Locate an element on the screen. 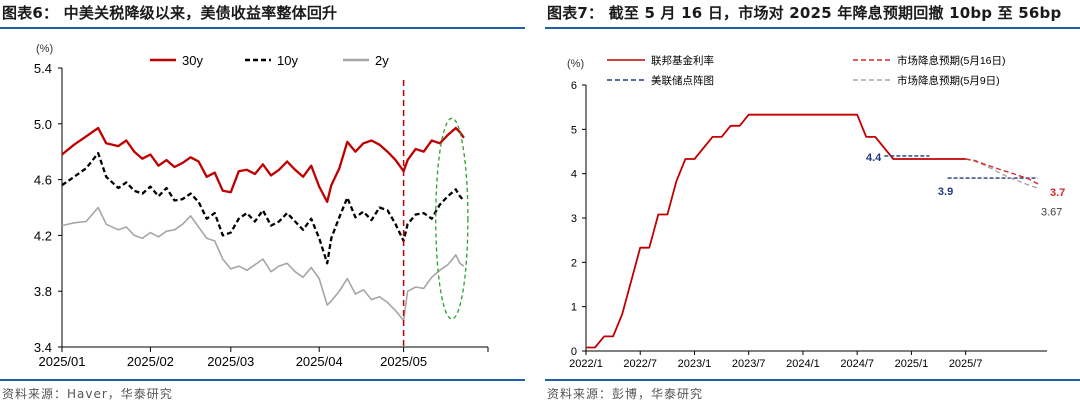 This screenshot has height=407, width=1080. left-source: 资料来源：Haver，华泰研究 is located at coordinates (87, 394).